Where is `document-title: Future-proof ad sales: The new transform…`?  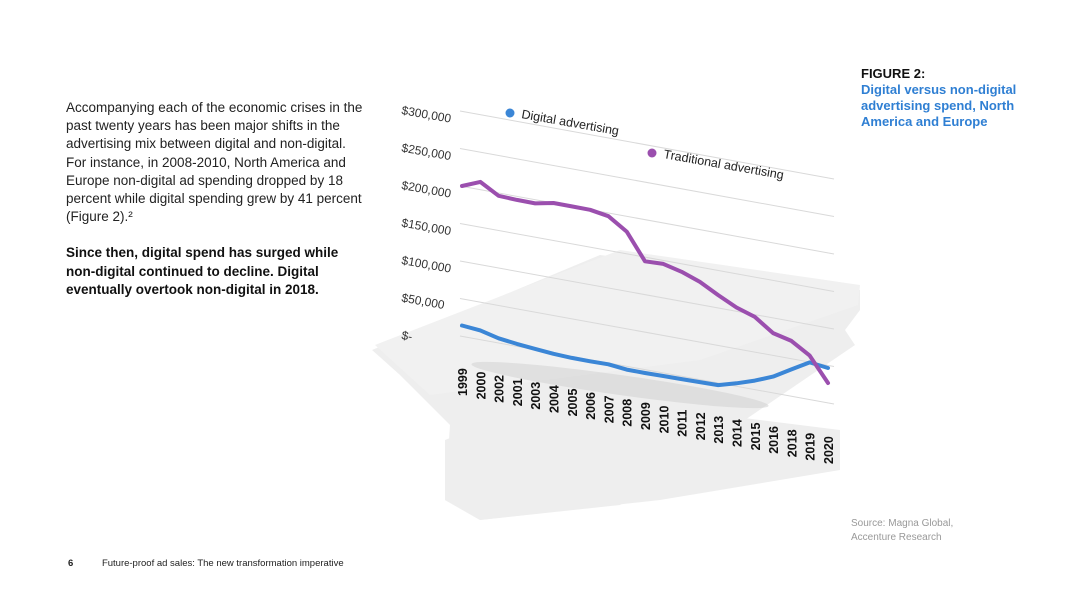 document-title: Future-proof ad sales: The new transform… is located at coordinates (222, 563).